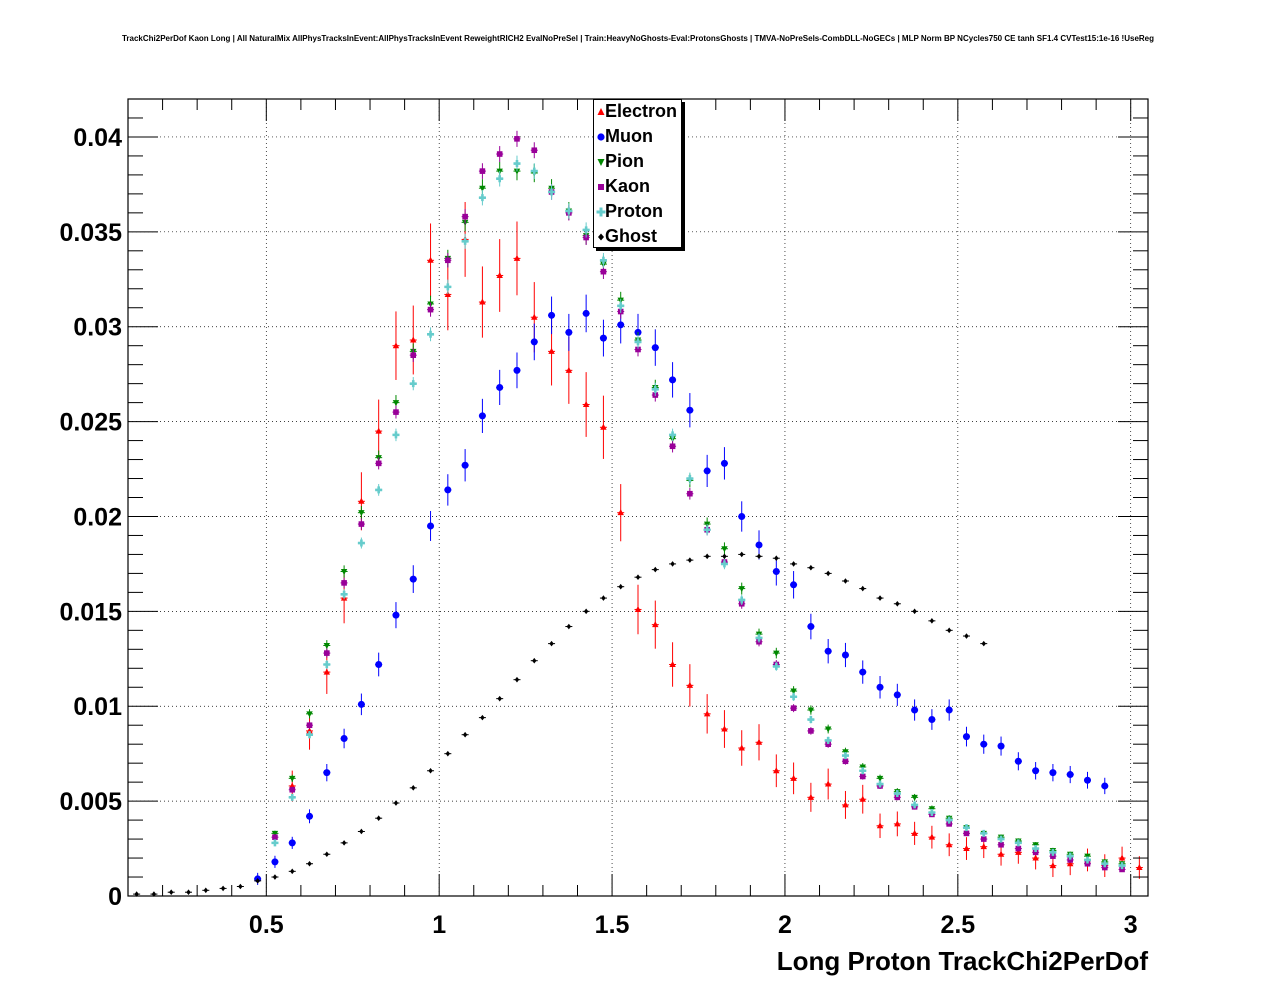 The height and width of the screenshot is (996, 1276). Describe the element at coordinates (601, 187) in the screenshot. I see `legend-marker-kaon` at that location.